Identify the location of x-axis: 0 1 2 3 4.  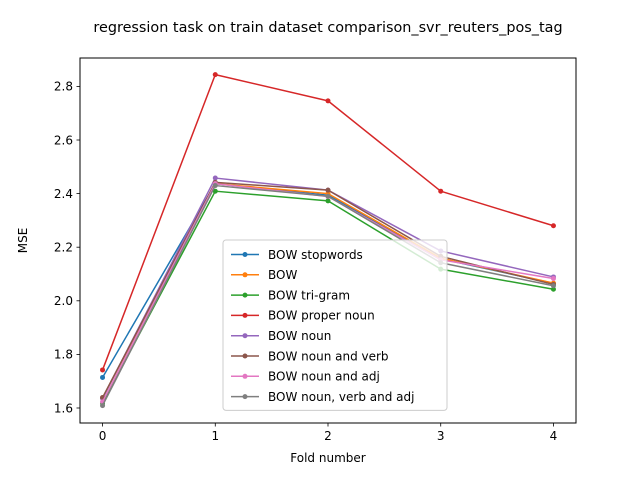
(328, 433).